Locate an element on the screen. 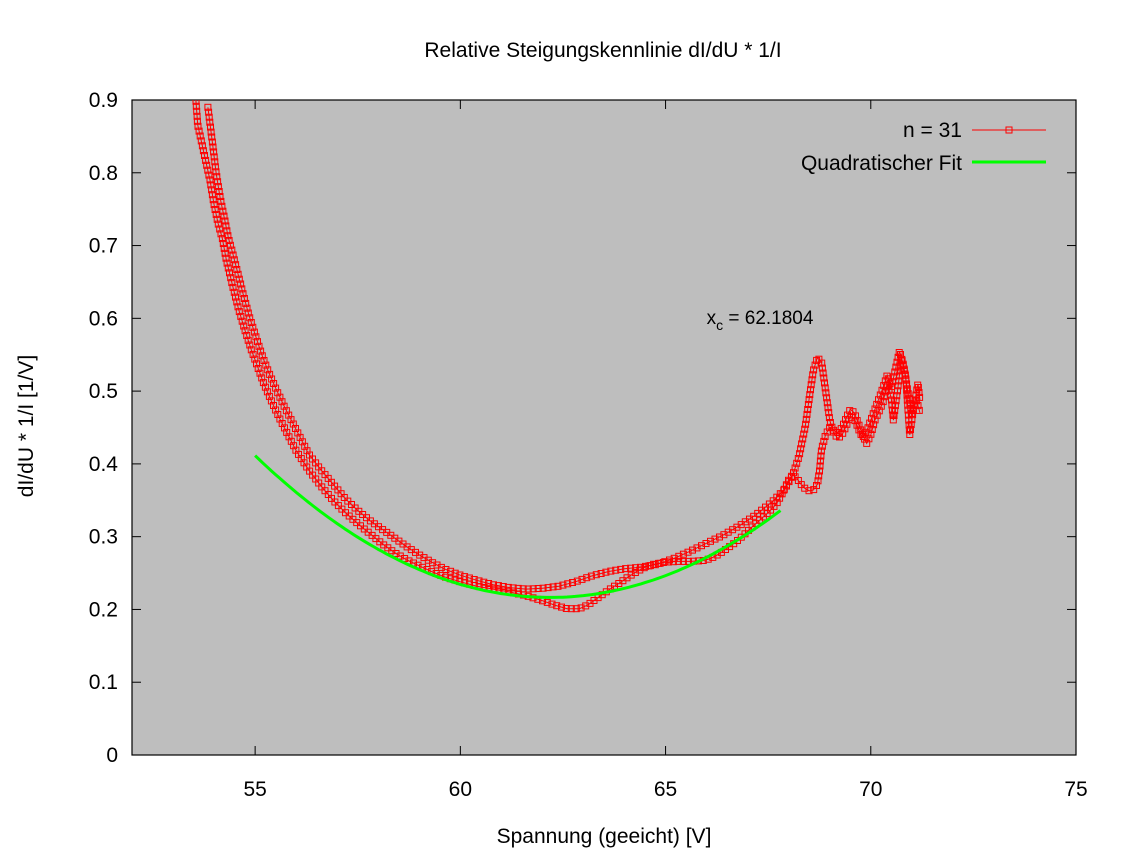 The height and width of the screenshot is (860, 1121). annotation: xc = 62.1804 is located at coordinates (760, 320).